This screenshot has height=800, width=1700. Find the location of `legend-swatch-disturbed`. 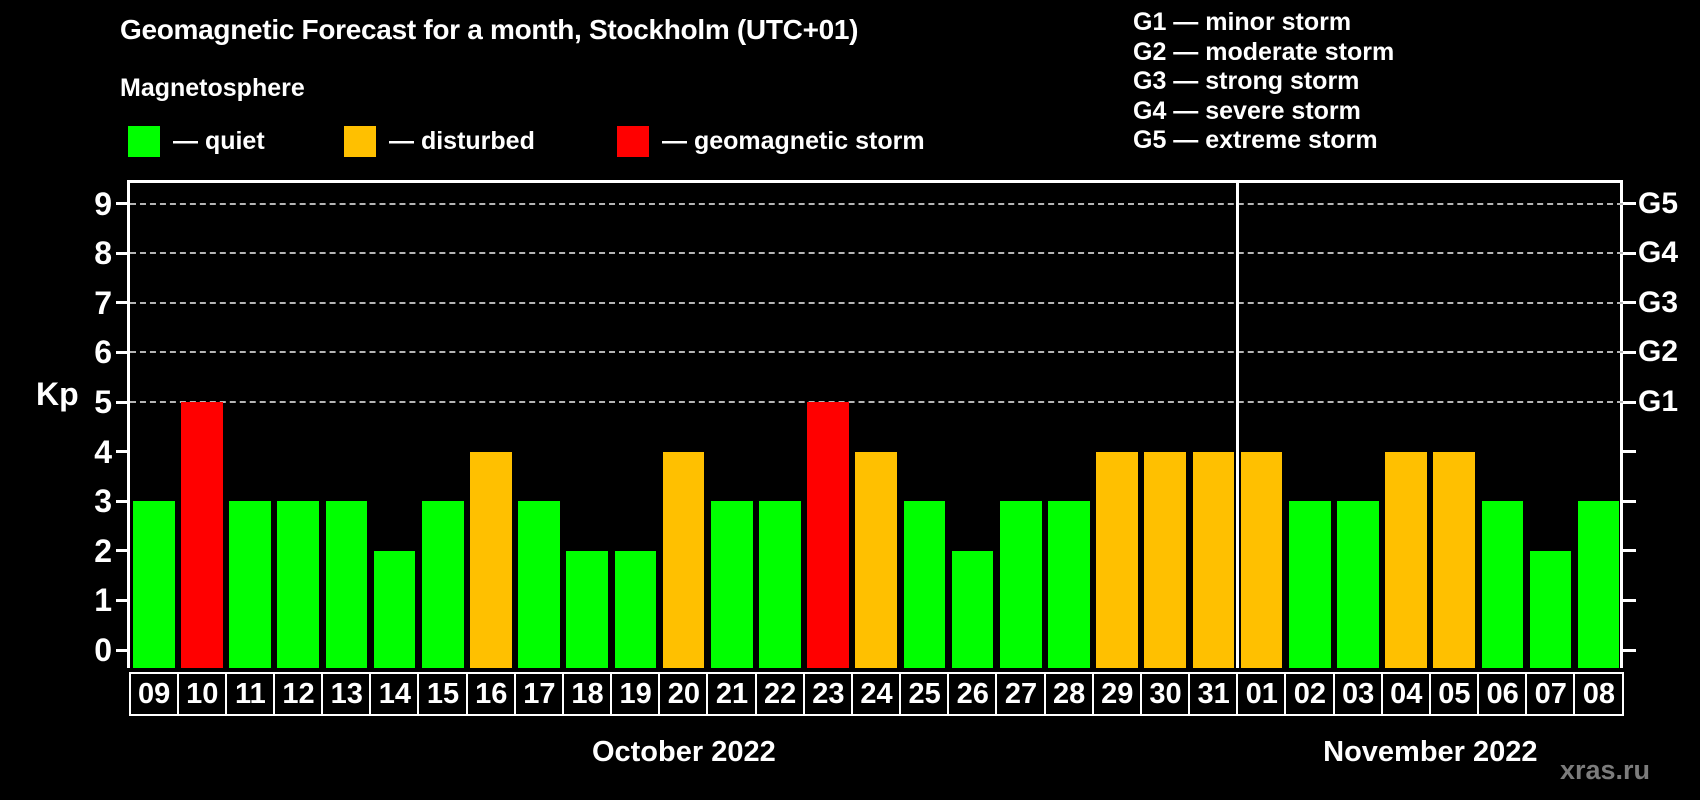

legend-swatch-disturbed is located at coordinates (360, 141).